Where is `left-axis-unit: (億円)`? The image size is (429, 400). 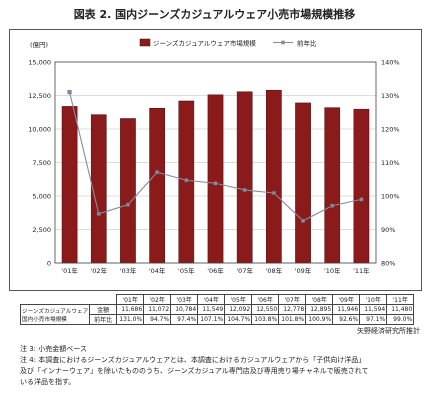 left-axis-unit: (億円) is located at coordinates (39, 44).